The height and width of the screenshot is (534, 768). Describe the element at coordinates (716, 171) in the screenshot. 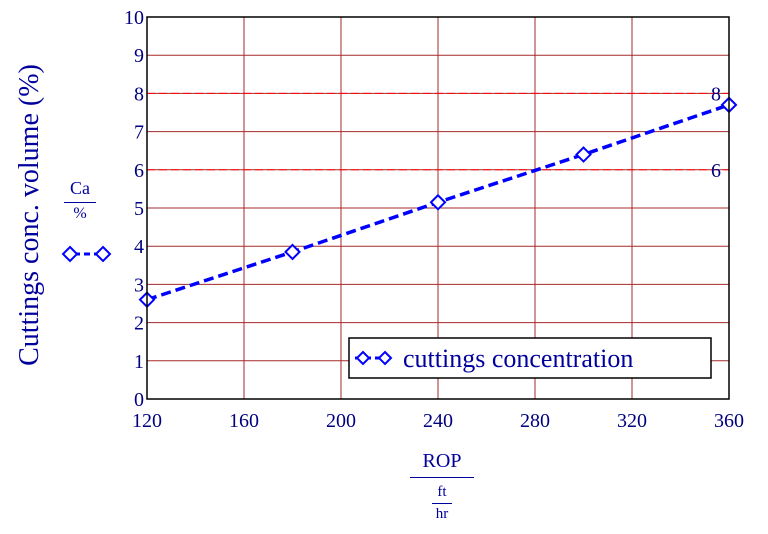

I see `reference-line-label: 6` at that location.